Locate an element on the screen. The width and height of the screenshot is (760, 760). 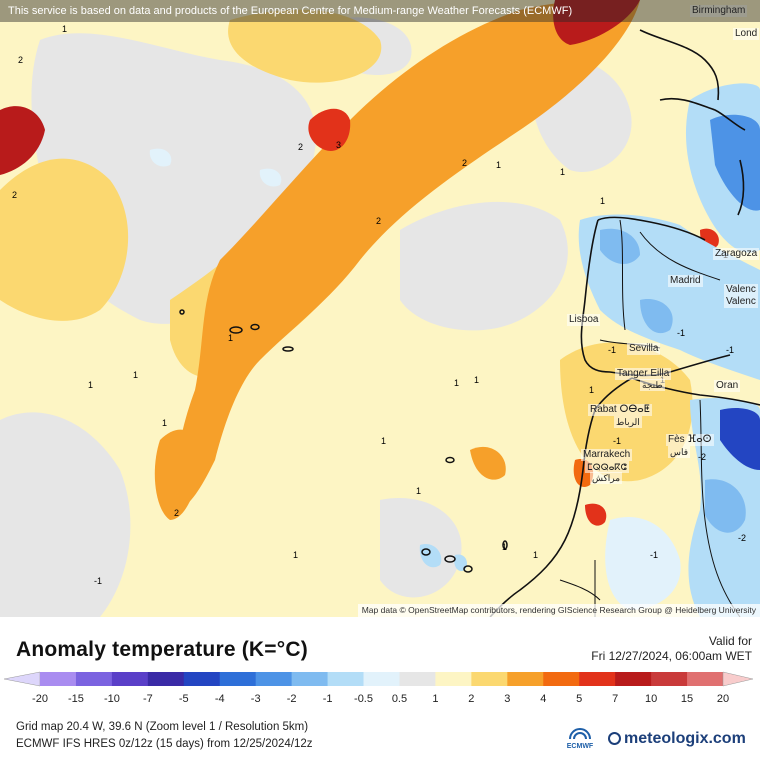
legend-tick-label: 15 is located at coordinates (687, 699).